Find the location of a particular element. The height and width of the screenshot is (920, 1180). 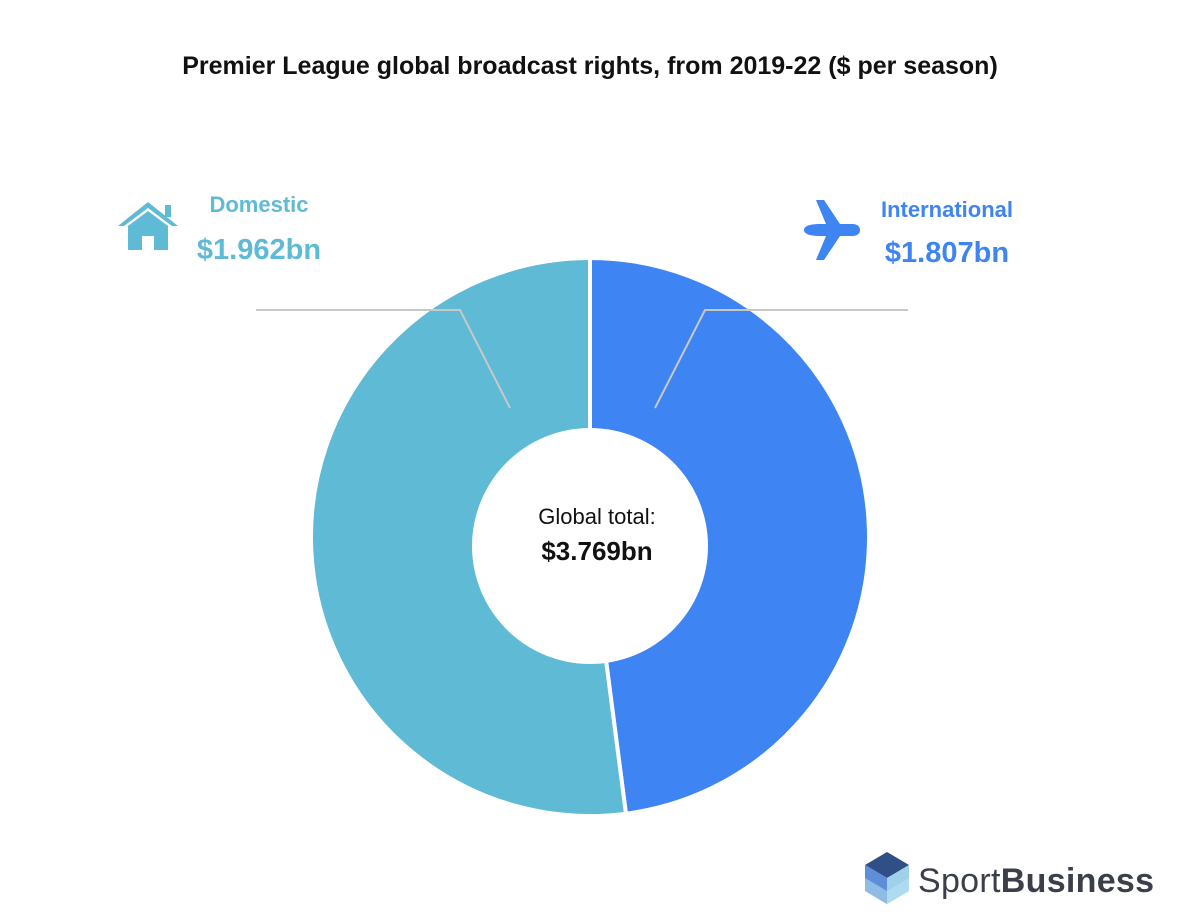

donut-hole is located at coordinates (590, 546).